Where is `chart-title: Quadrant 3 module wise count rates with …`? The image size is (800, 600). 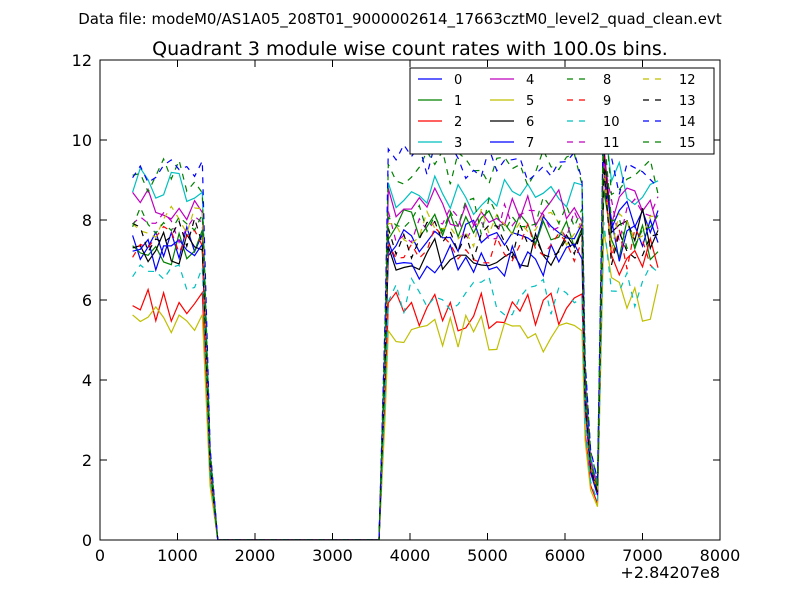 chart-title: Quadrant 3 module wise count rates with … is located at coordinates (410, 49).